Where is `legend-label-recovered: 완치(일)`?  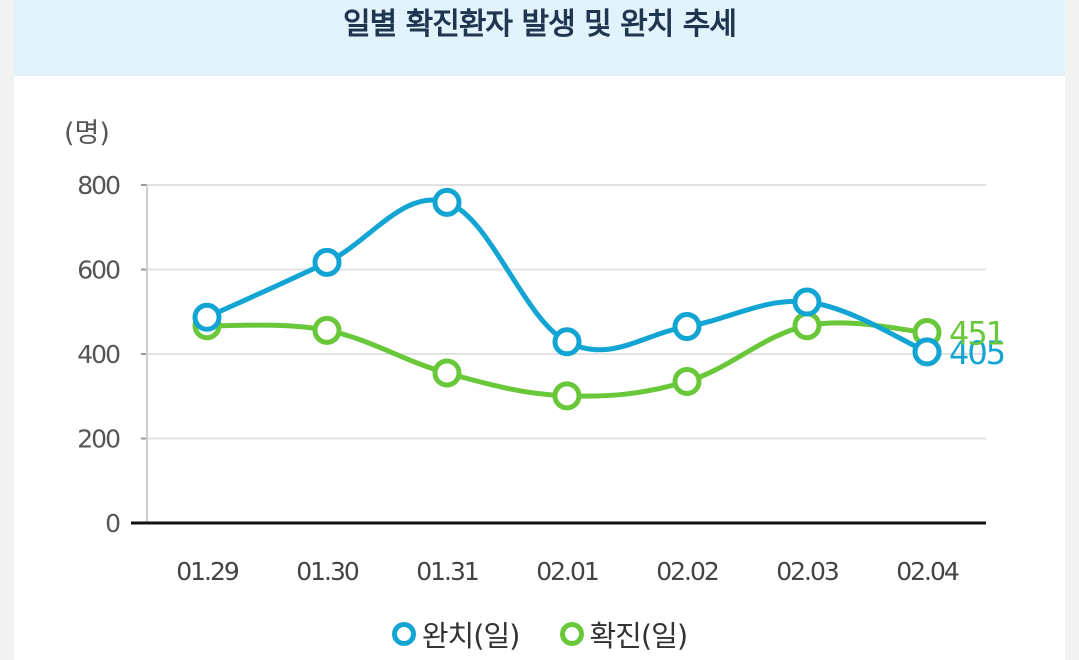 legend-label-recovered: 완치(일) is located at coordinates (471, 636).